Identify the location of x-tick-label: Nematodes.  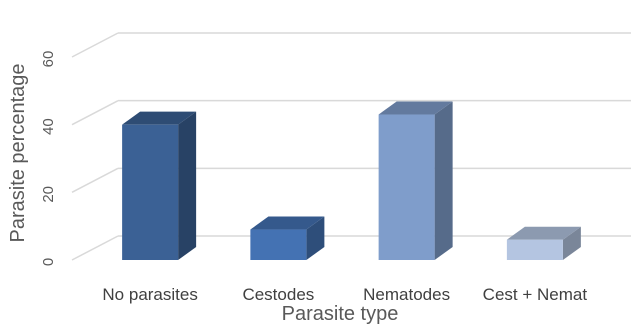
(406, 294).